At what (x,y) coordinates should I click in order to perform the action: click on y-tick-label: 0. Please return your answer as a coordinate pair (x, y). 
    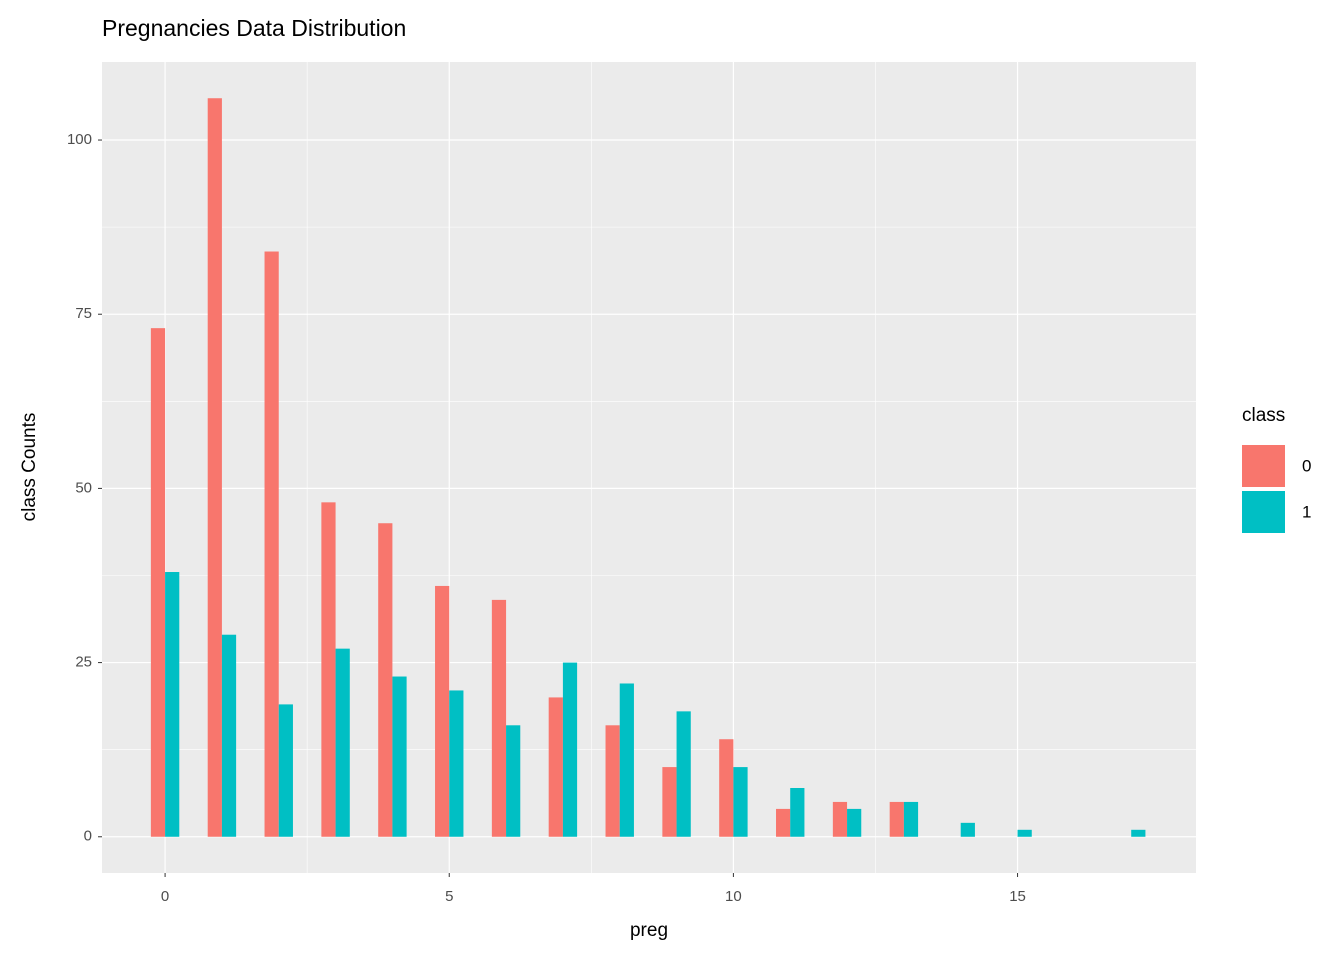
    Looking at the image, I should click on (88, 836).